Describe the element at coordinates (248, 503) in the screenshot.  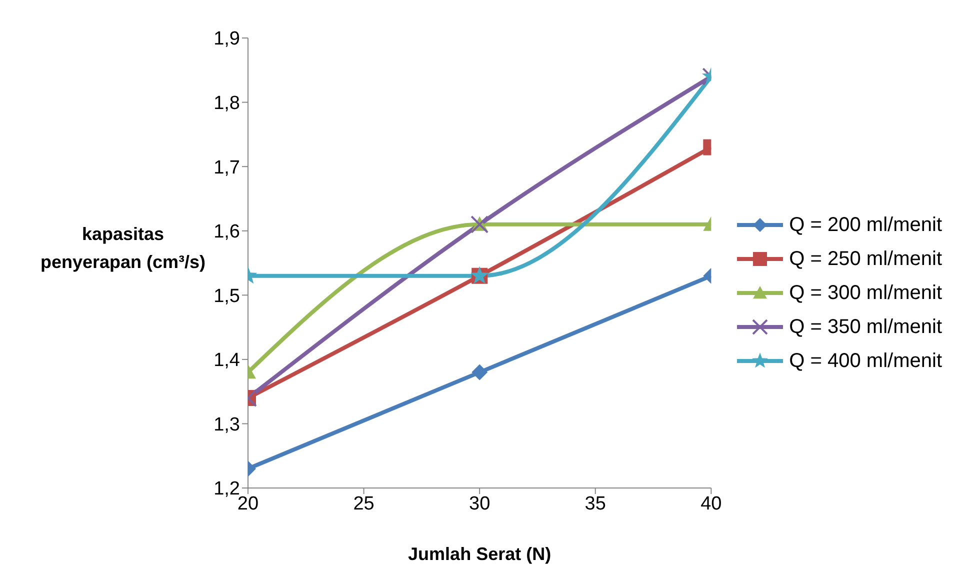
I see `x-tick-label: 20` at that location.